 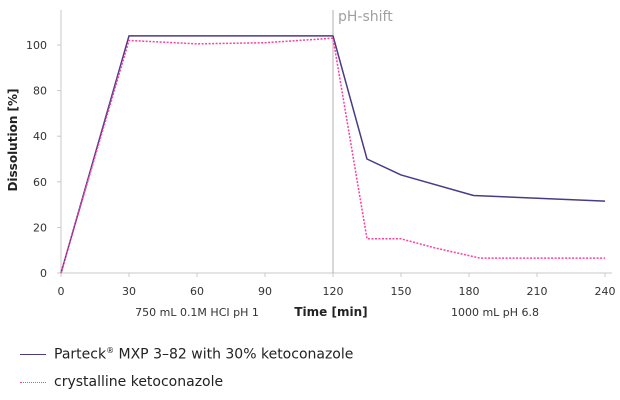 I want to click on x-tick-label: 120, so click(x=333, y=291).